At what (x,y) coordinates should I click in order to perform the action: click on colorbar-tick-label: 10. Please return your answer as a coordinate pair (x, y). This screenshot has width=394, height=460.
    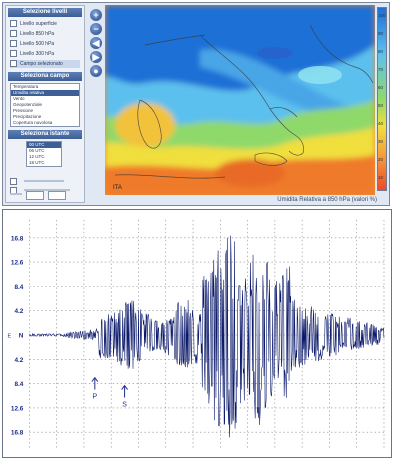
    Looking at the image, I should click on (381, 177).